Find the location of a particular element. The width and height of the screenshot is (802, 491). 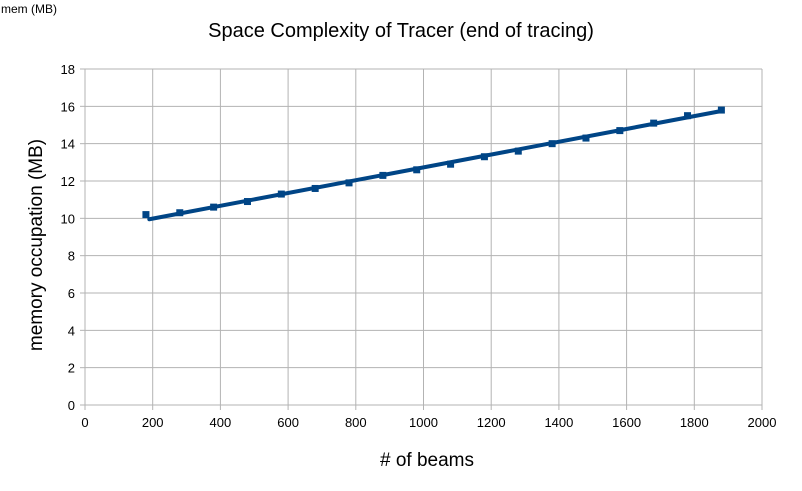

x-tick-label: 800 is located at coordinates (356, 422).